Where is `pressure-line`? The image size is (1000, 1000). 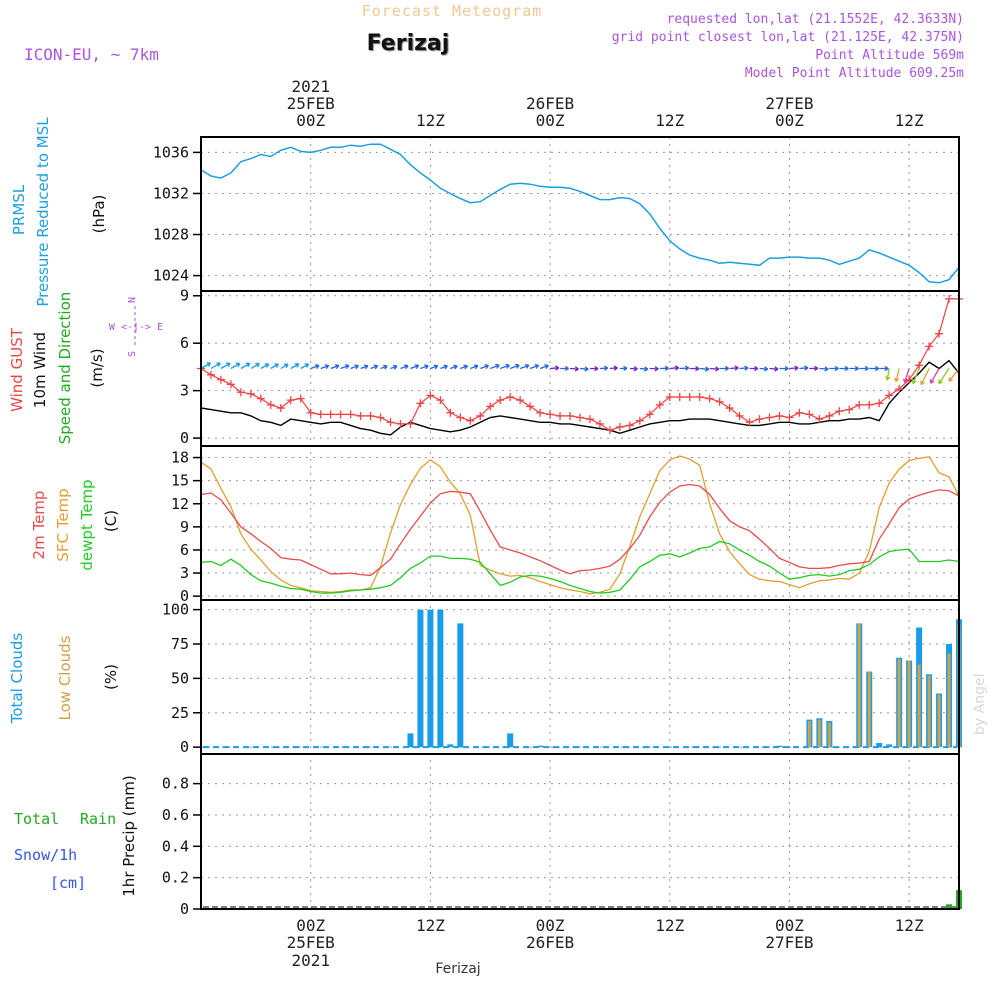
pressure-line is located at coordinates (580, 213).